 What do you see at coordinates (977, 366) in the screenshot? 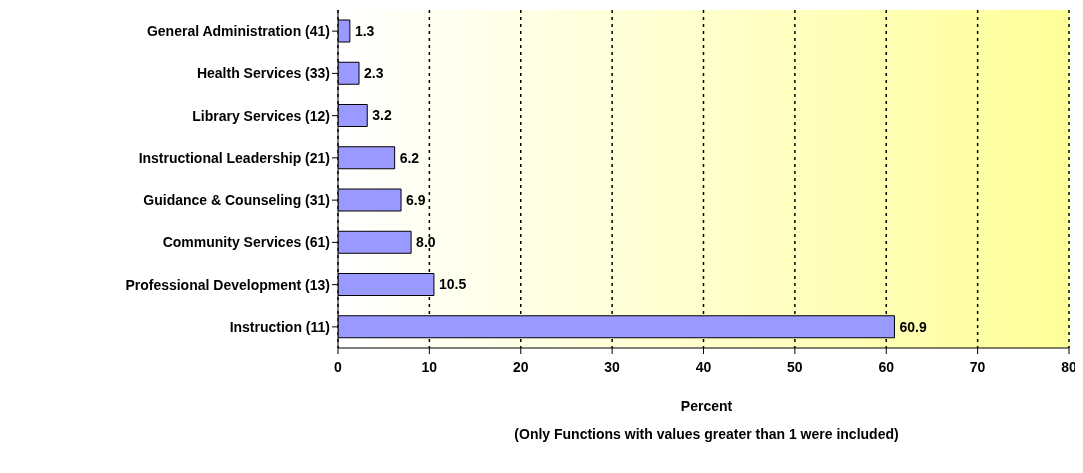
I see `x-tick-label: 70` at bounding box center [977, 366].